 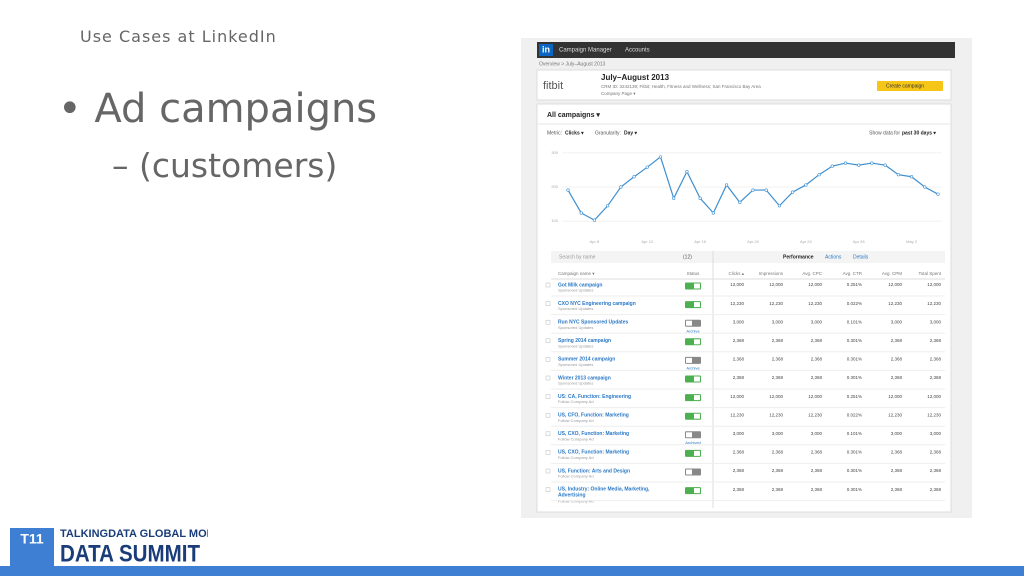 What do you see at coordinates (929, 273) in the screenshot?
I see `column-header: Total Spent` at bounding box center [929, 273].